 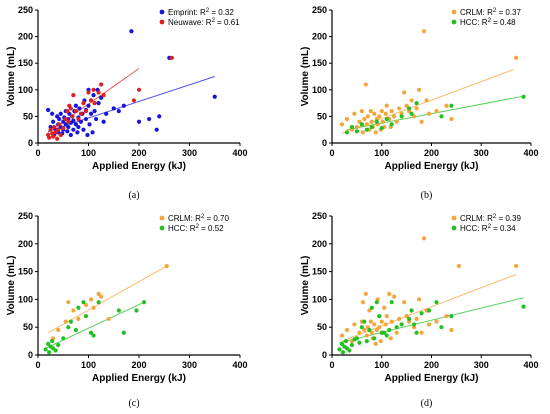 I want to click on legend-r2-value: = 0.52, so click(x=211, y=228).